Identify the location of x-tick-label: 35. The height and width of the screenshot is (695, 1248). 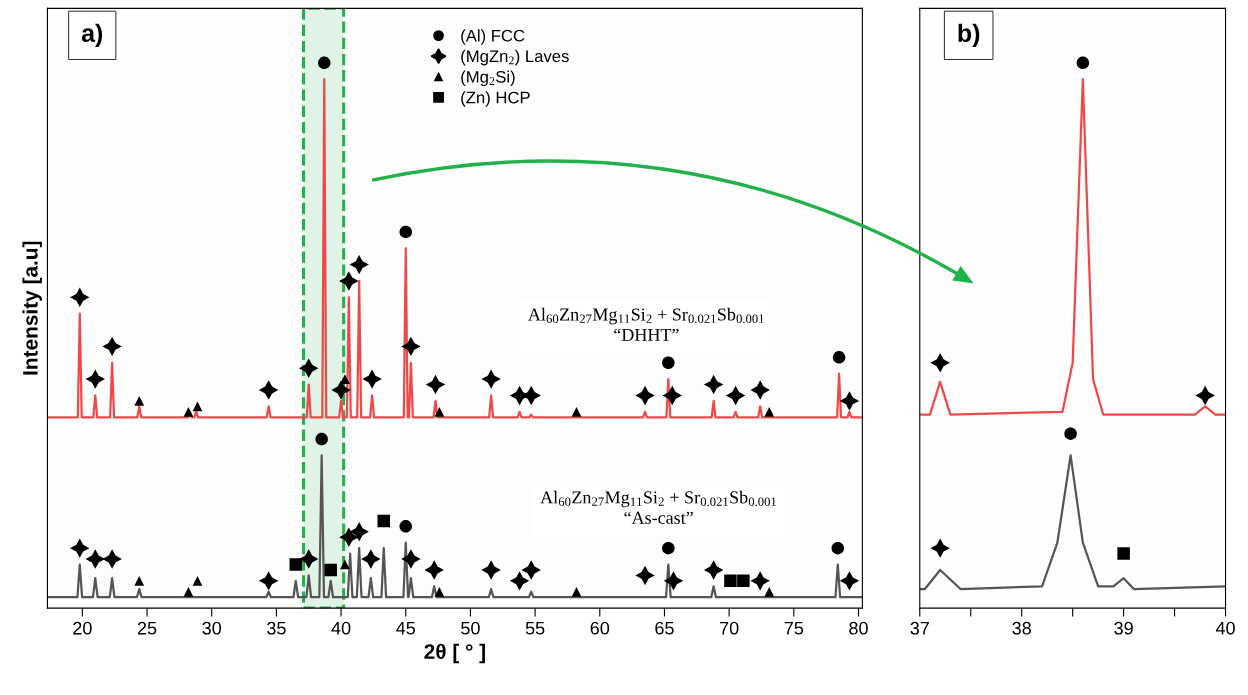
(276, 628).